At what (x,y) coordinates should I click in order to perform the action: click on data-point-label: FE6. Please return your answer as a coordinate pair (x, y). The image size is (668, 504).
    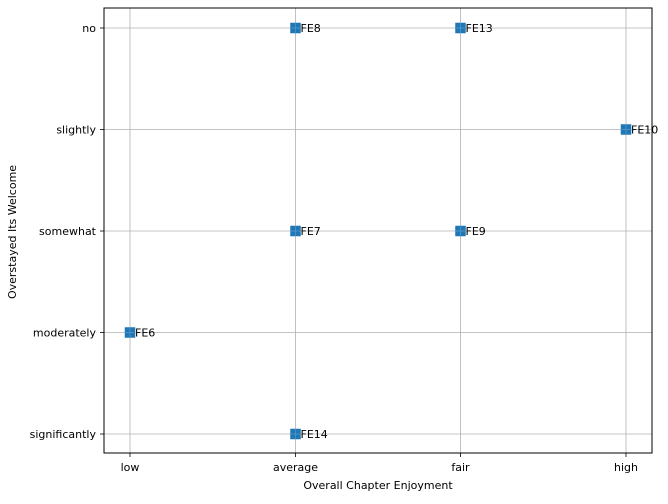
    Looking at the image, I should click on (145, 333).